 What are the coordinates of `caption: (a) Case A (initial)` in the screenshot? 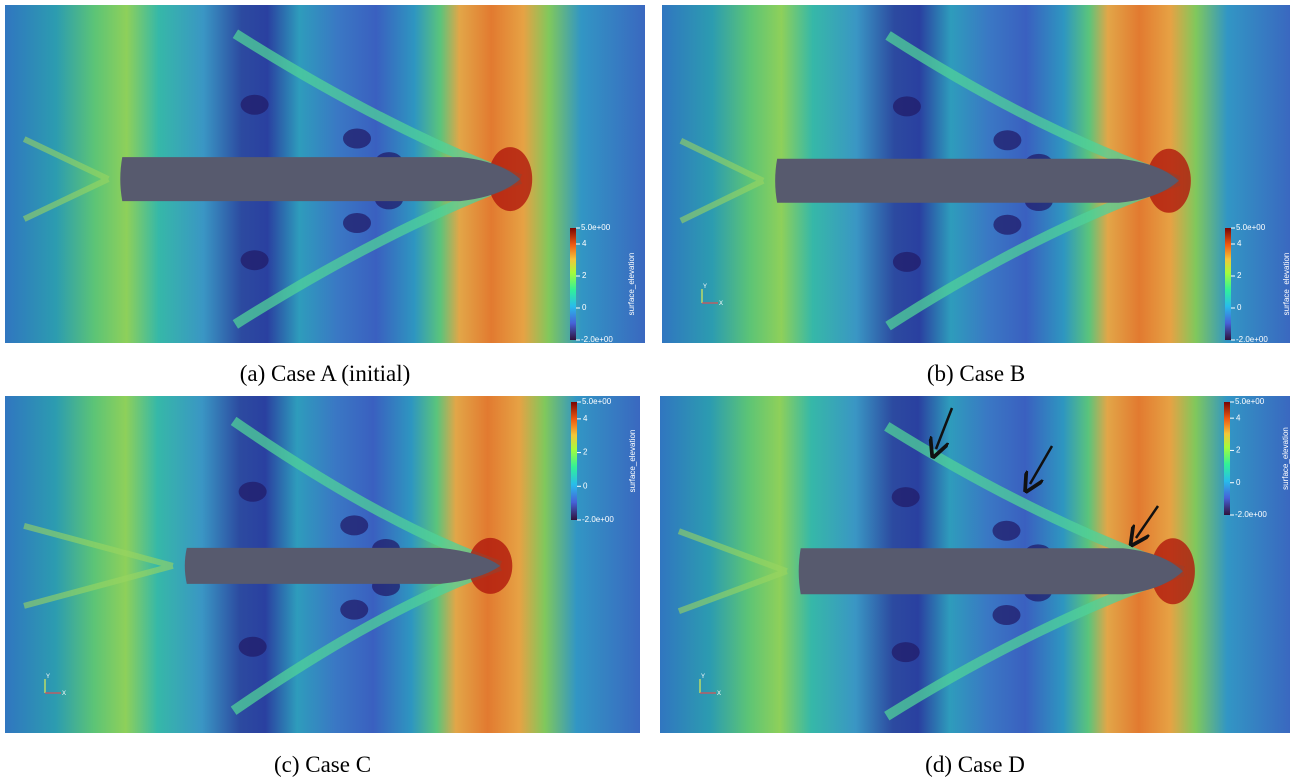 It's located at (325, 373).